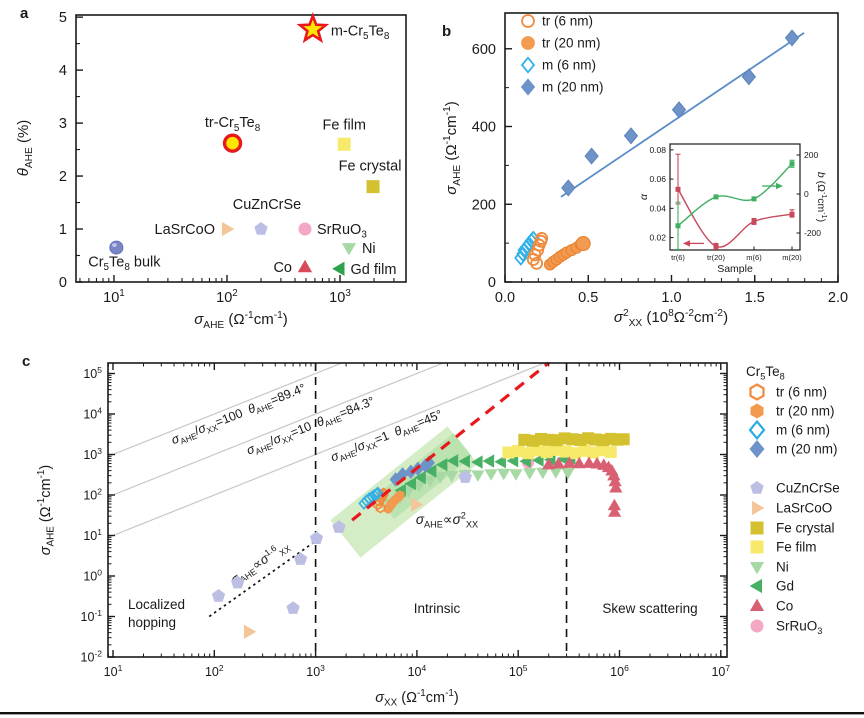  What do you see at coordinates (447, 520) in the screenshot?
I see `intrinsic-scaling-label: σAHE∝σ2XX` at bounding box center [447, 520].